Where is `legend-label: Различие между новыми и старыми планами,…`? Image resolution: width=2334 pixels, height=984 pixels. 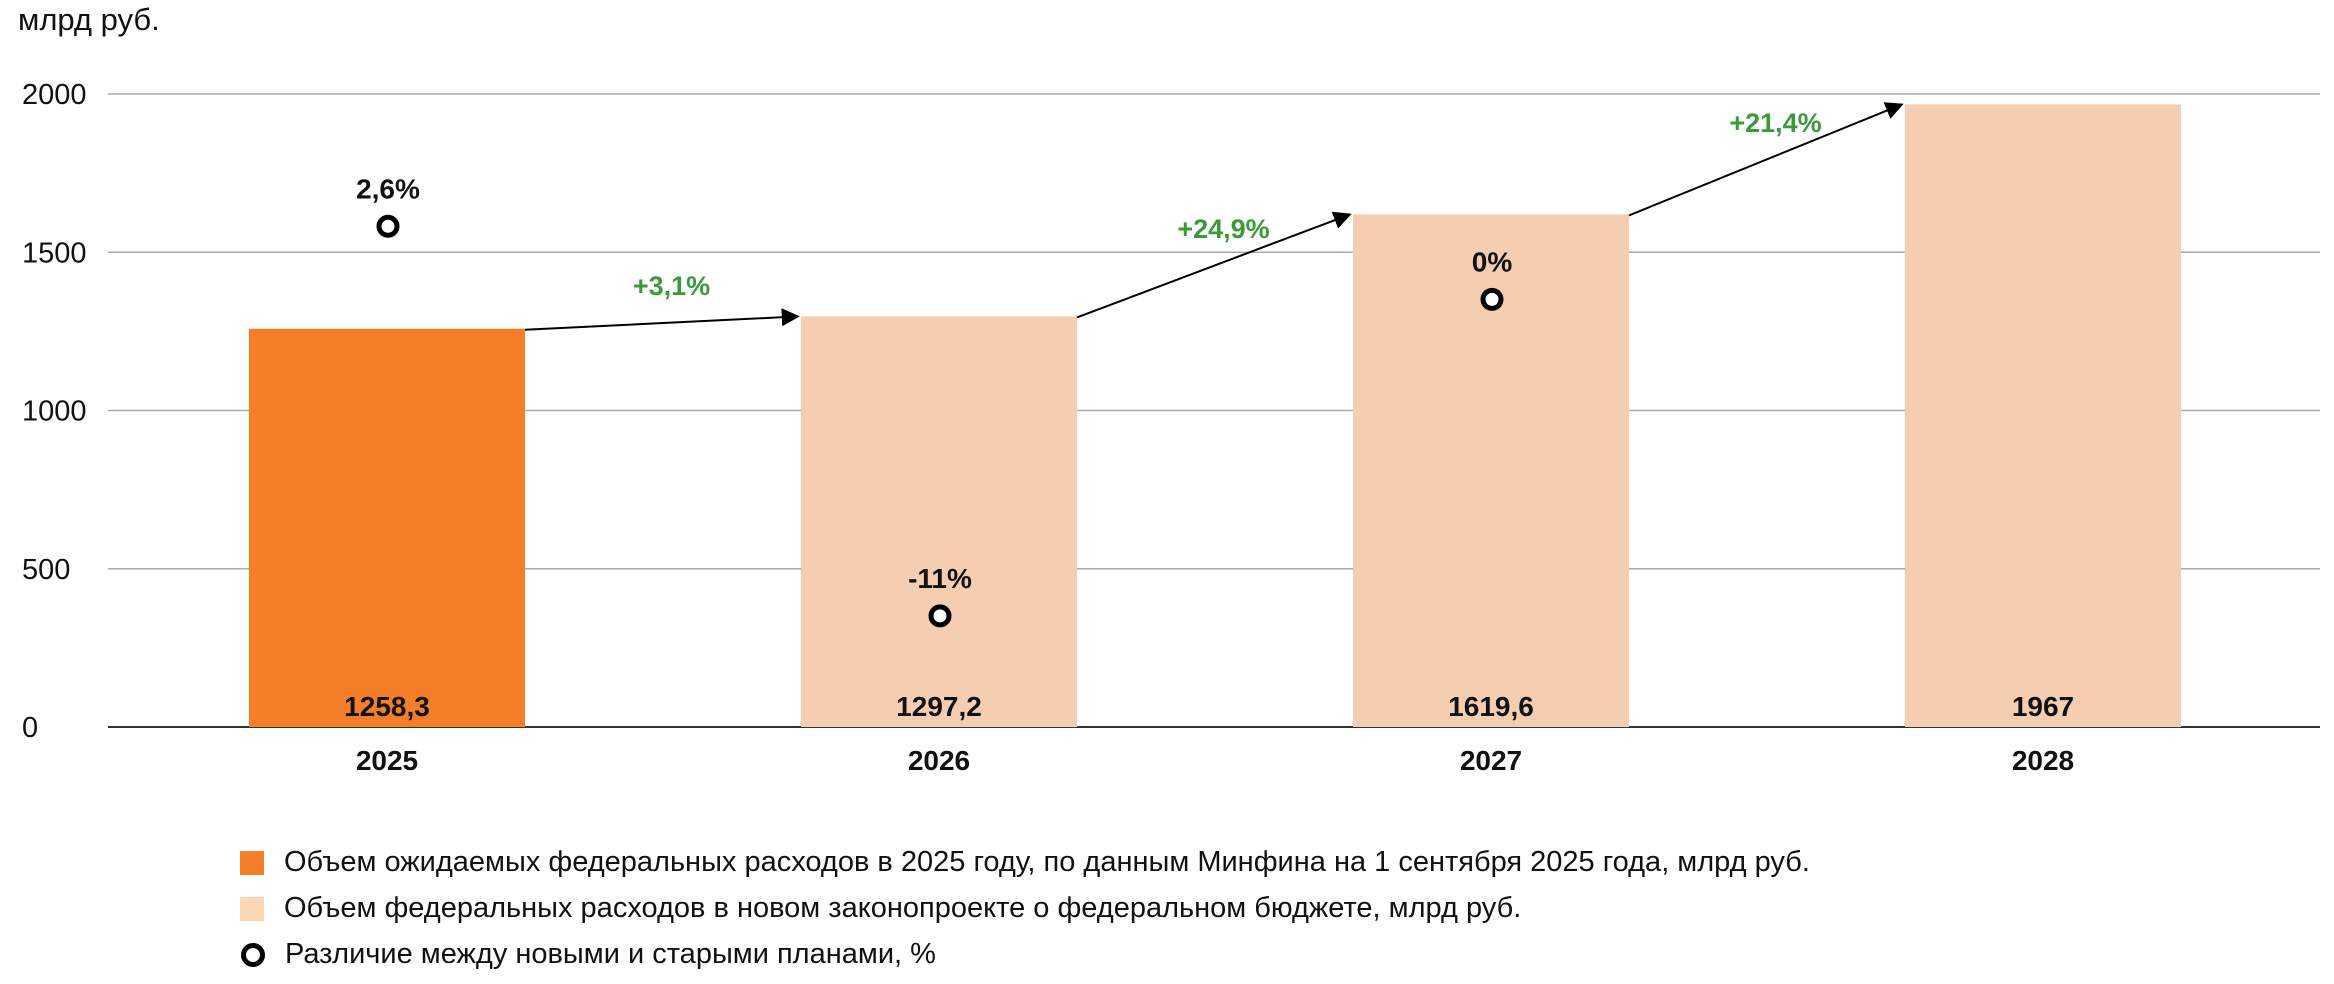 legend-label: Различие между новыми и старыми планами,… is located at coordinates (610, 954).